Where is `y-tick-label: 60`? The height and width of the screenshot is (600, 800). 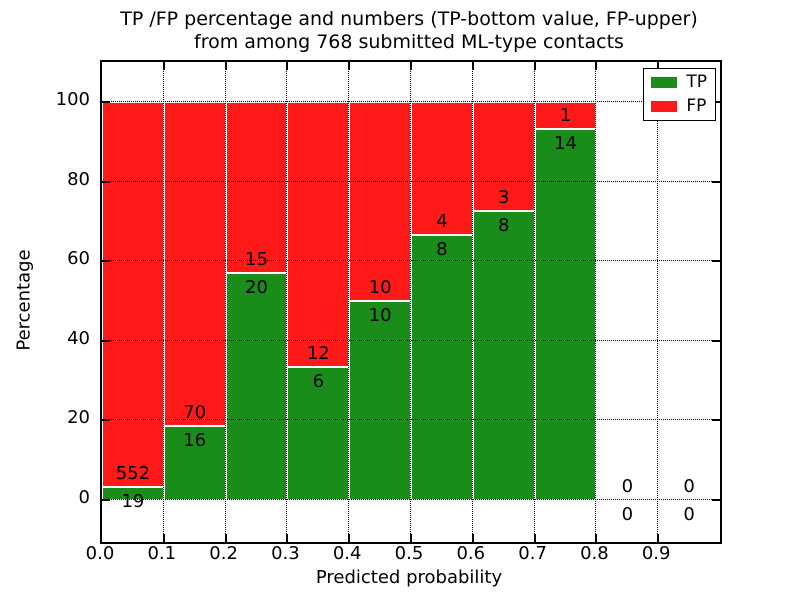
y-tick-label: 60 is located at coordinates (78, 259).